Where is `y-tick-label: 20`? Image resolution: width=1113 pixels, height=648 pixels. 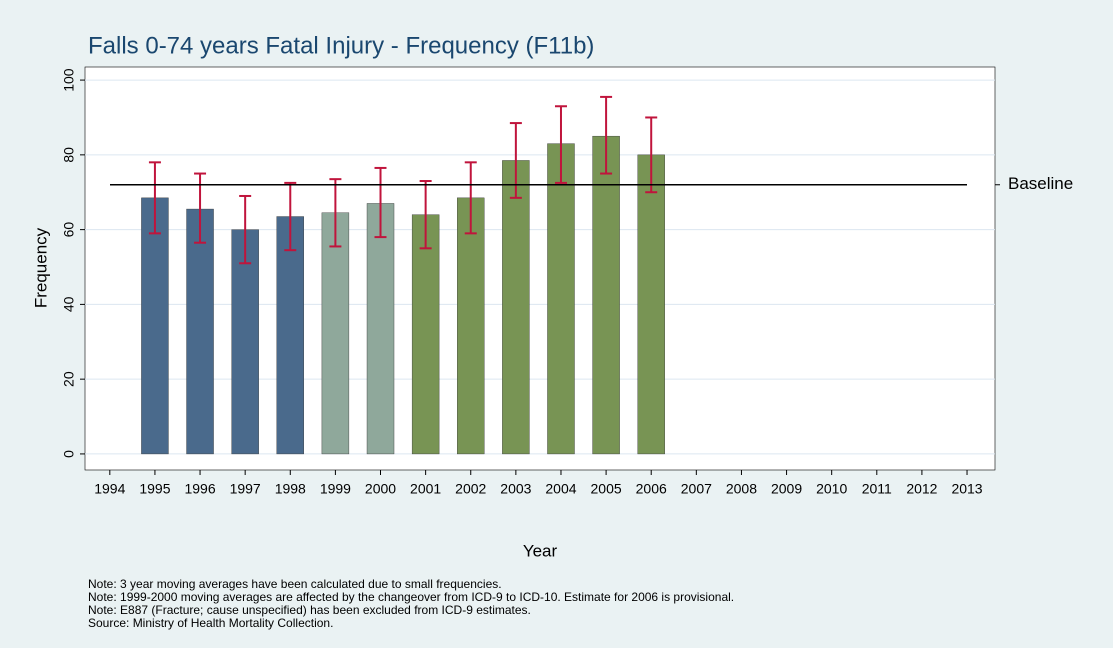 y-tick-label: 20 is located at coordinates (69, 379).